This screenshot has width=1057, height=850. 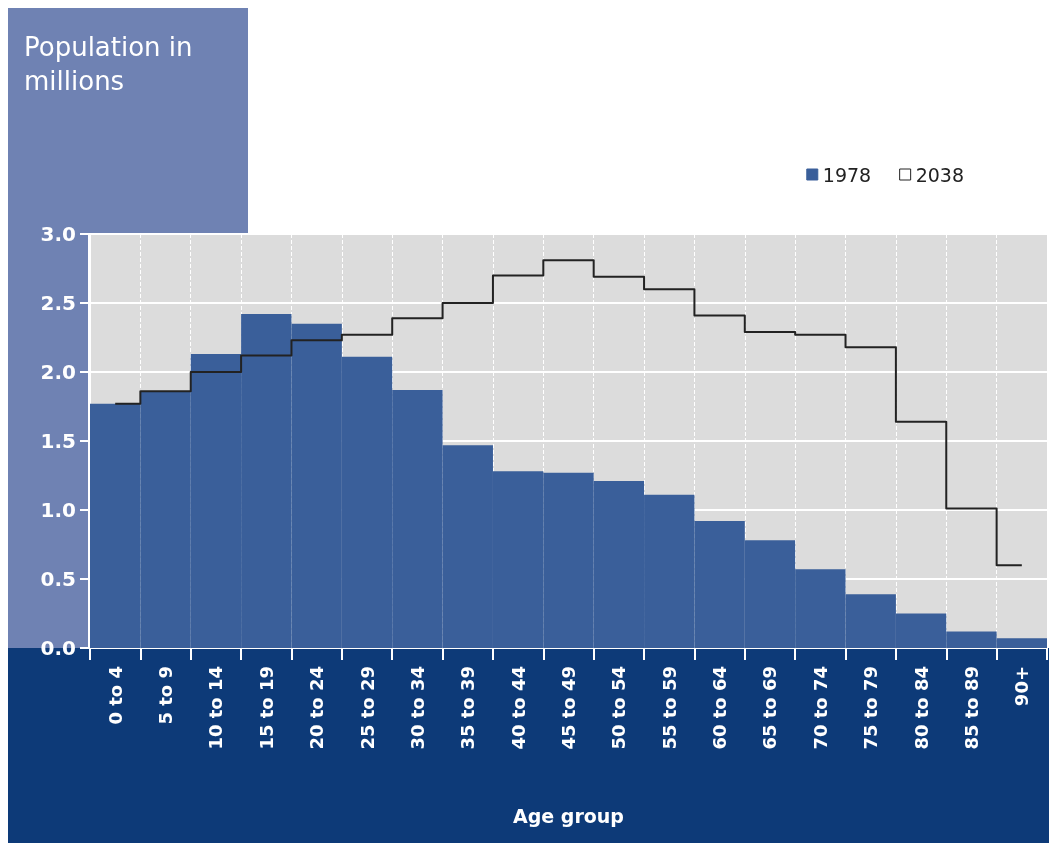 I want to click on x-tick-label: 30 to 34, so click(x=417, y=708).